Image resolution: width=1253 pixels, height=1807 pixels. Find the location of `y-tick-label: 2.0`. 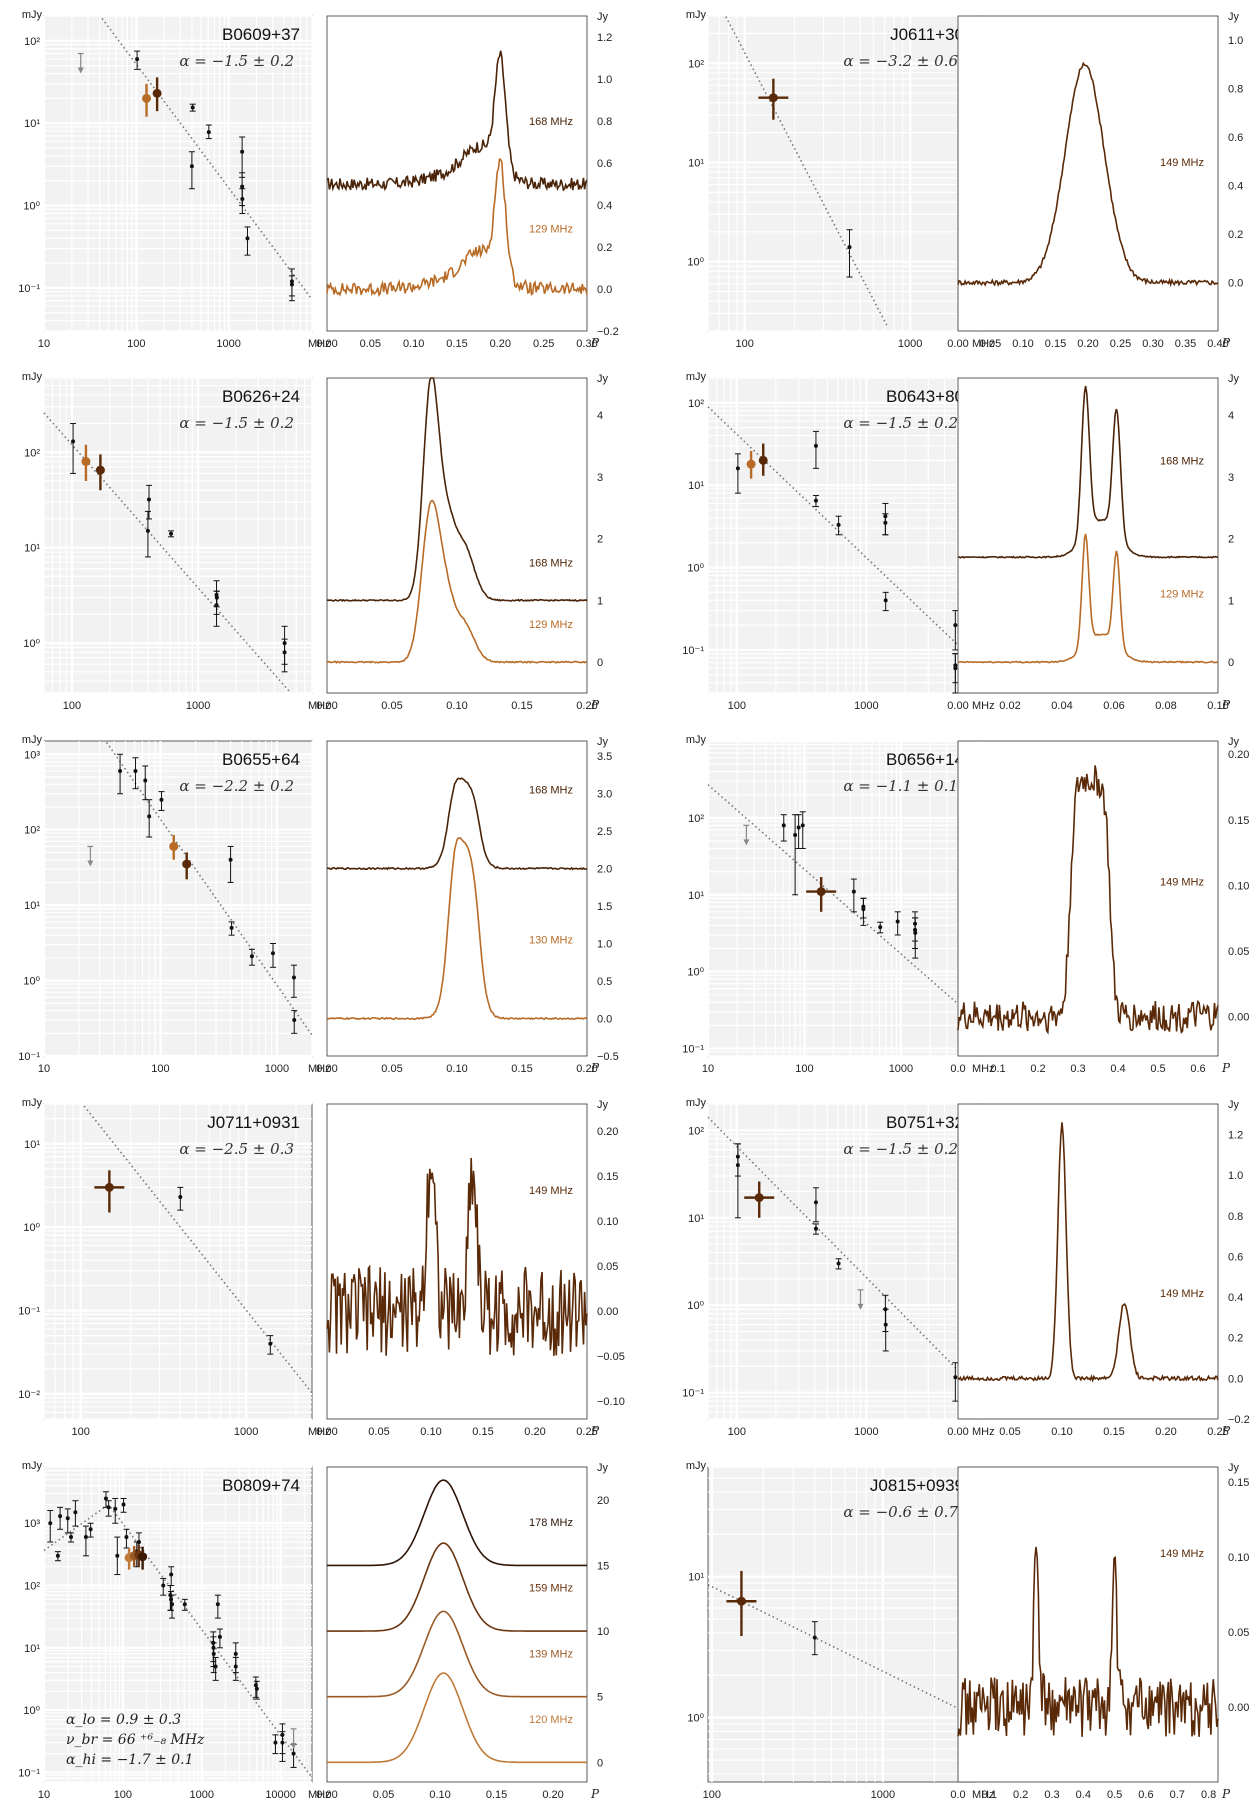

y-tick-label: 2.0 is located at coordinates (604, 870).